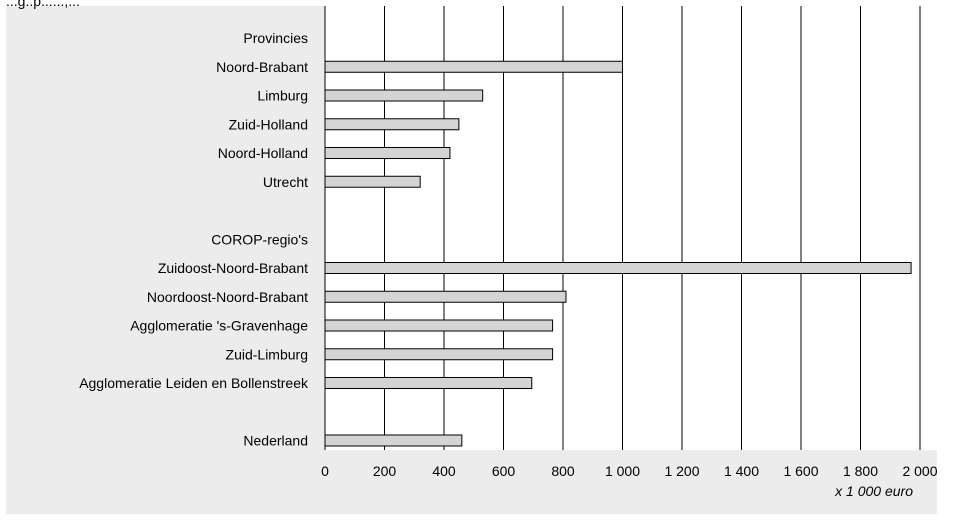  I want to click on x-tick-label: 200, so click(385, 471).